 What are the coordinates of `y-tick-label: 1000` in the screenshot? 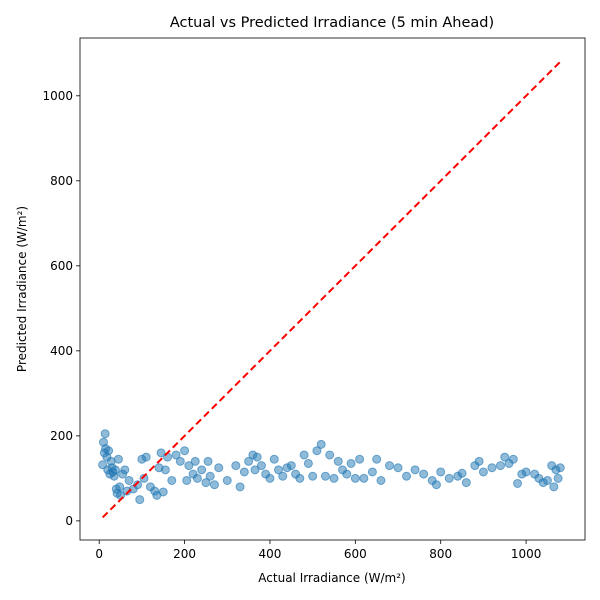 It's located at (57, 96).